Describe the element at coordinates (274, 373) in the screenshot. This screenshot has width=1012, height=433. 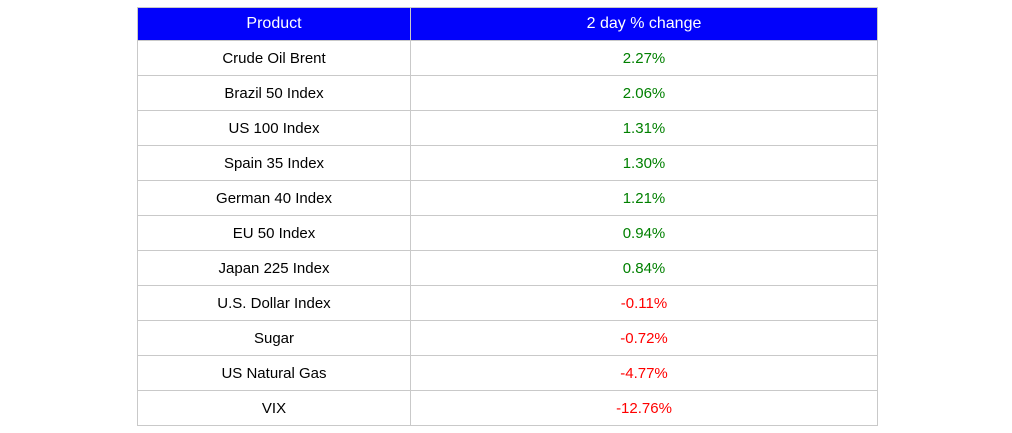
I see `product-cell: US Natural Gas` at that location.